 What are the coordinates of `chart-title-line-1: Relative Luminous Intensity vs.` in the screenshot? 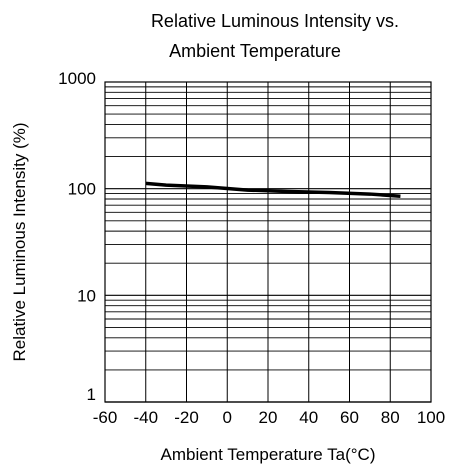 It's located at (275, 21).